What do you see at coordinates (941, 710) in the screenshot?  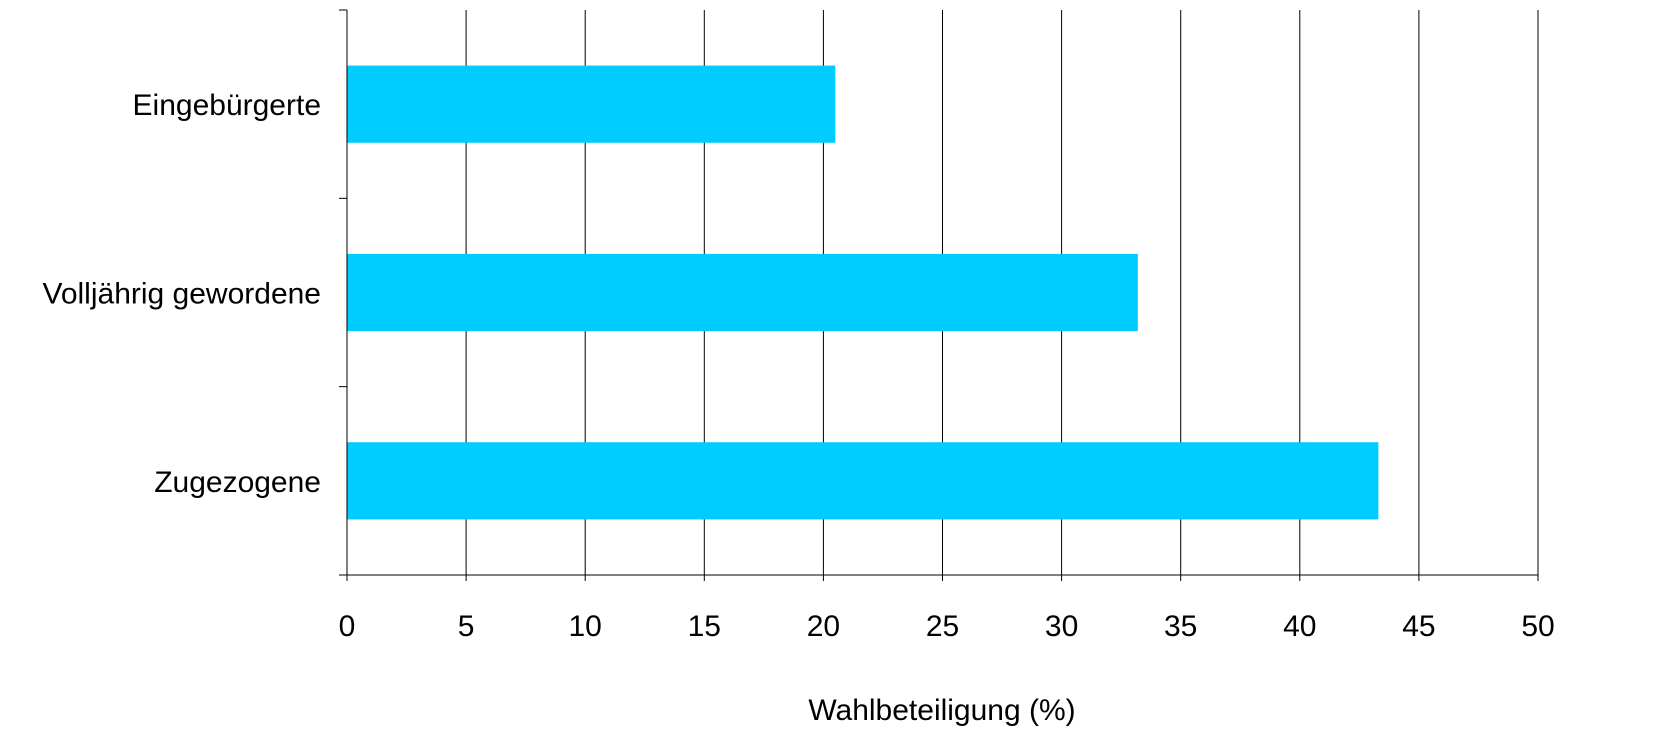 I see `x-axis-title: Wahlbeteiligung (%)` at bounding box center [941, 710].